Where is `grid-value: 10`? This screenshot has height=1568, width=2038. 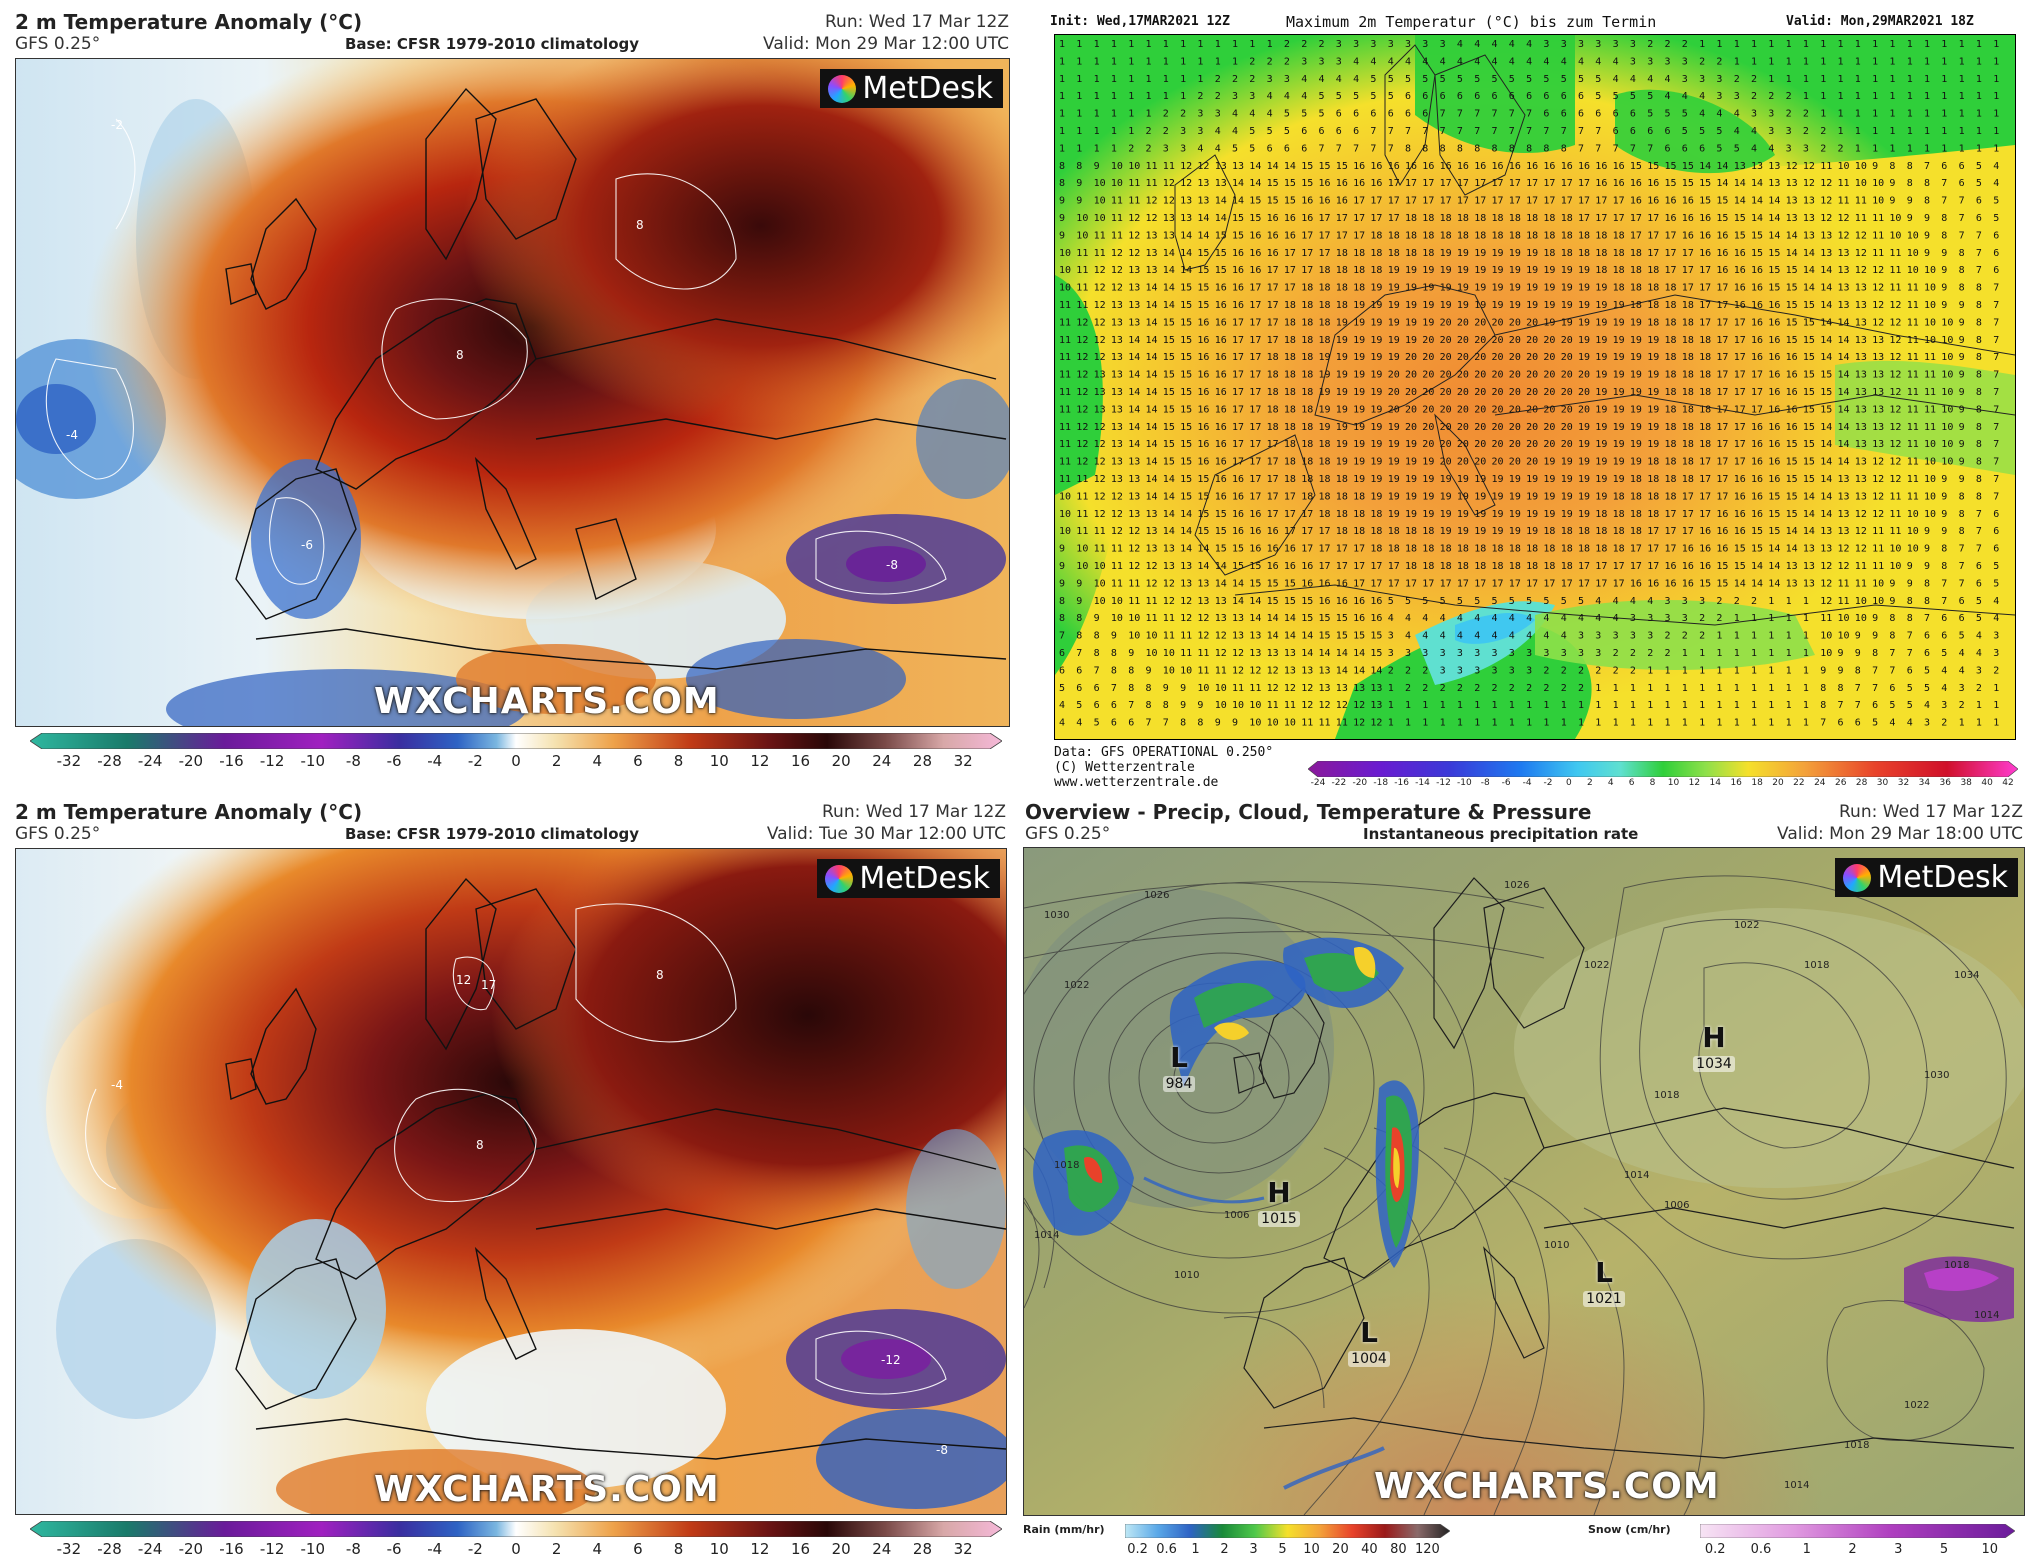 grid-value: 10 is located at coordinates (1065, 496).